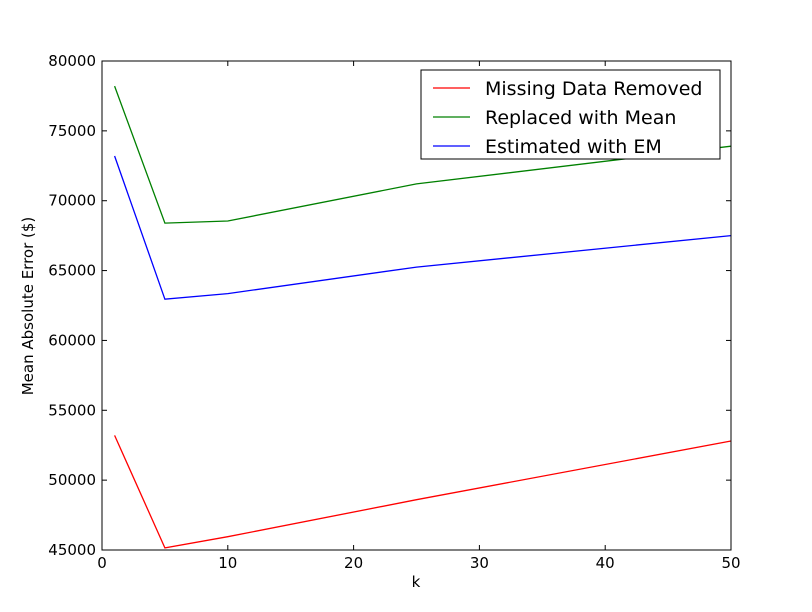 This screenshot has width=812, height=612. What do you see at coordinates (28, 306) in the screenshot?
I see `y-axis-label: Mean Absolute Error ($)` at bounding box center [28, 306].